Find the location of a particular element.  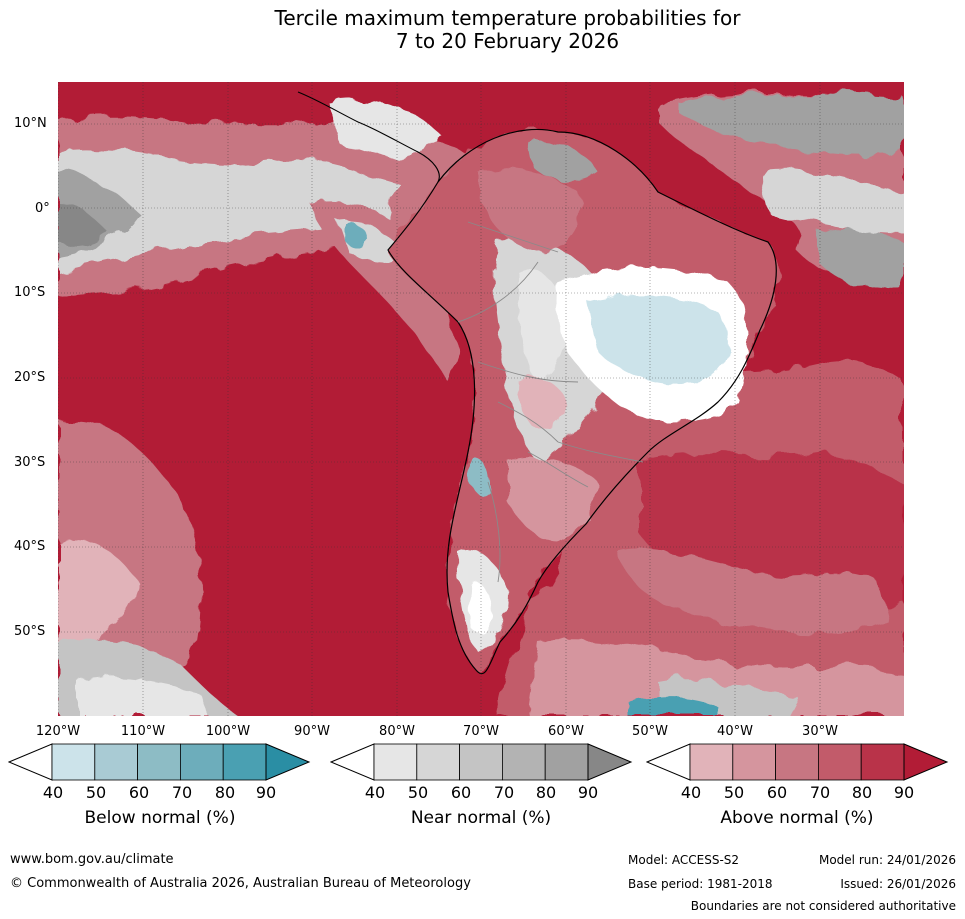

above-normal-title: Above normal (%) is located at coordinates (797, 818).